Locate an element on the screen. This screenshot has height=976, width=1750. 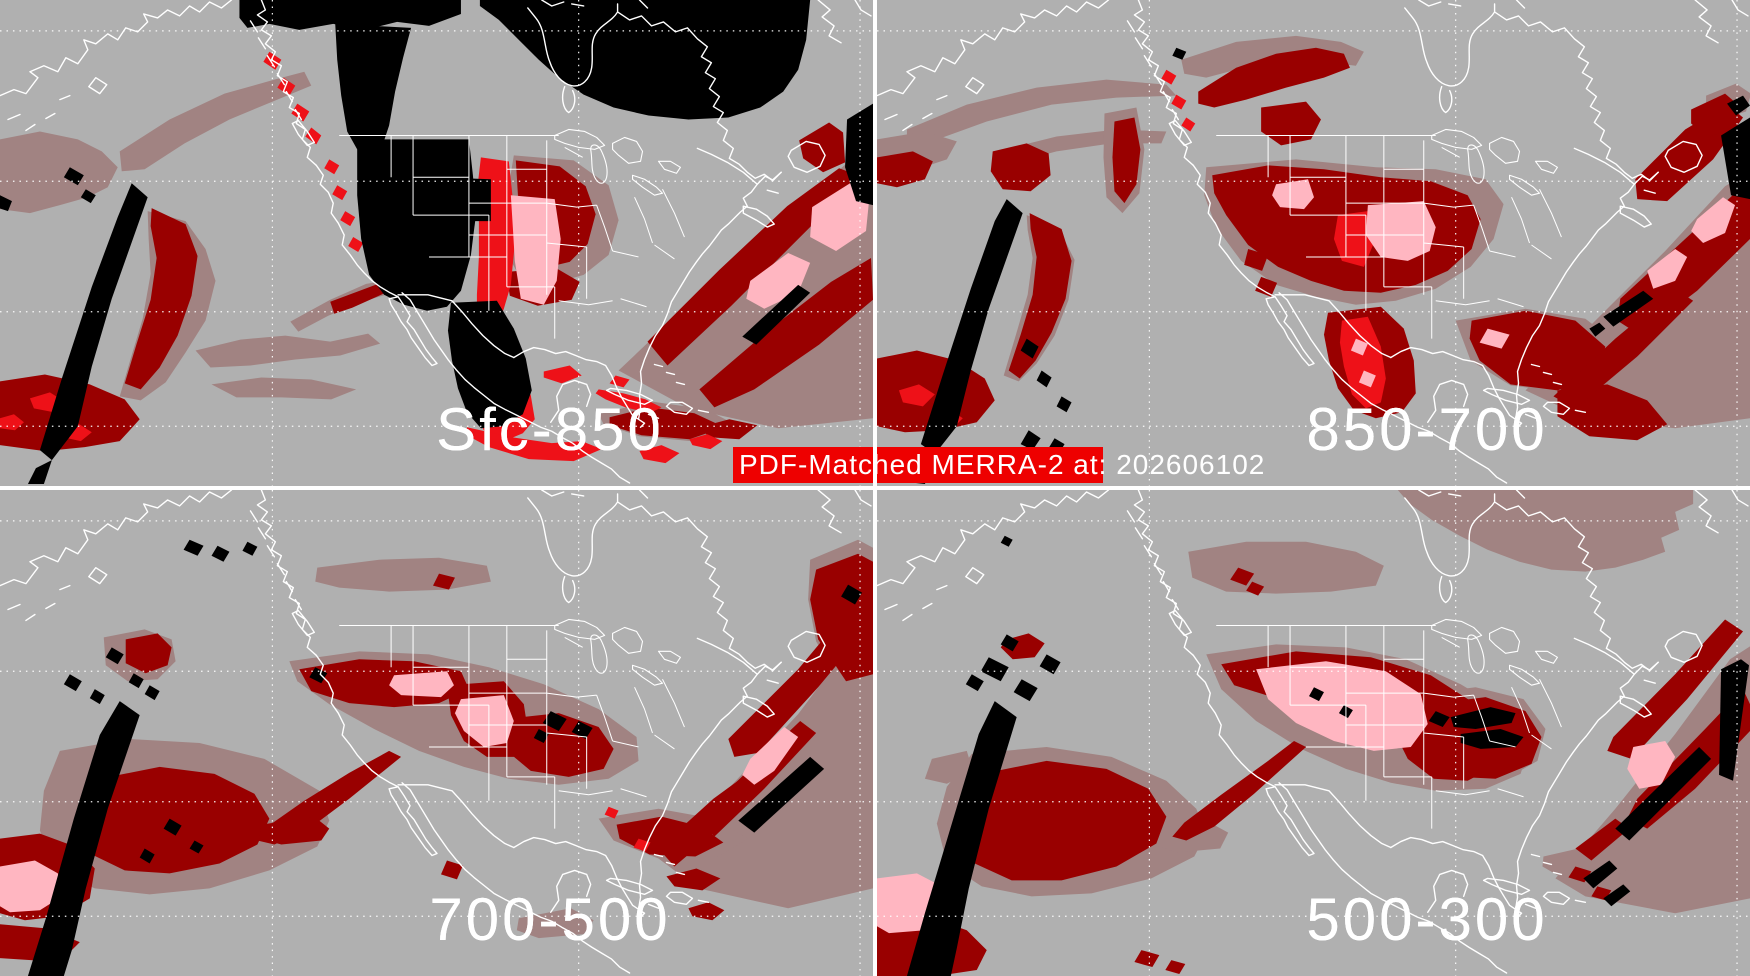
layer-label-850-700: 850-700 is located at coordinates (1427, 429).